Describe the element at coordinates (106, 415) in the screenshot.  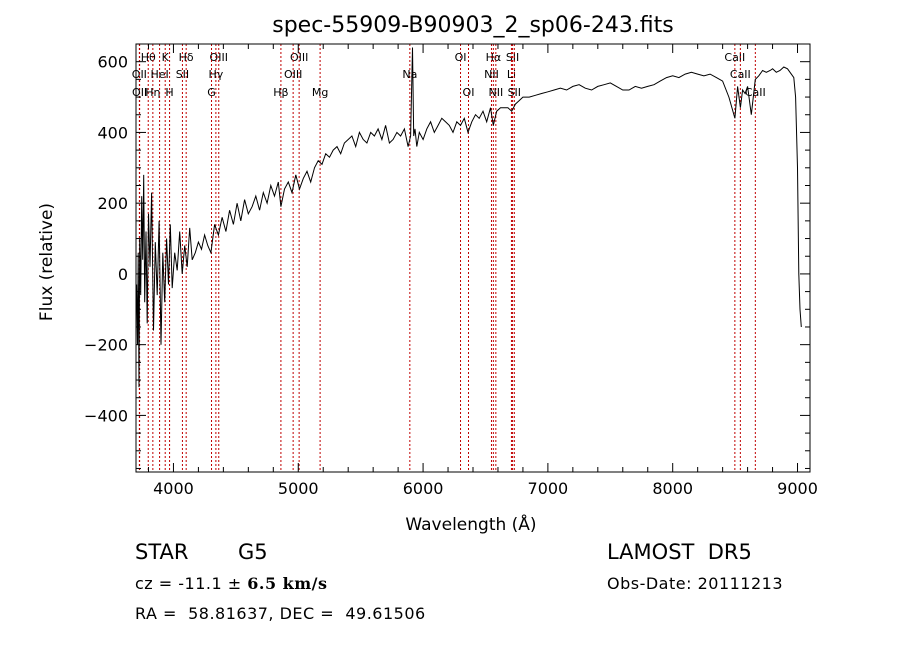
I see `y-tick-label: −400` at that location.